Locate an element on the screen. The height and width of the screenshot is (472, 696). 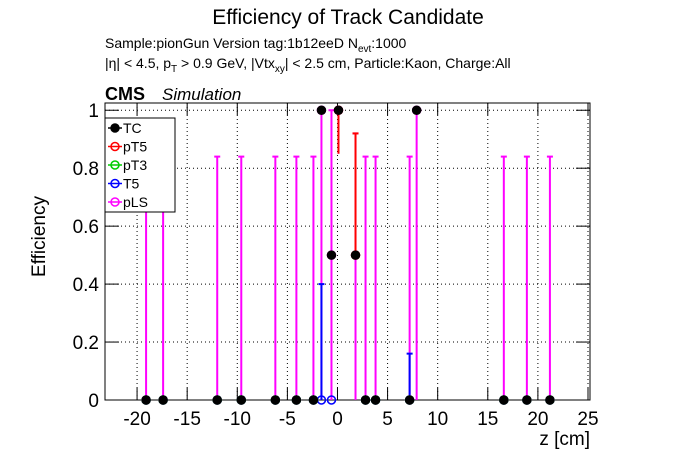
x-tick-label: -5 is located at coordinates (287, 419).